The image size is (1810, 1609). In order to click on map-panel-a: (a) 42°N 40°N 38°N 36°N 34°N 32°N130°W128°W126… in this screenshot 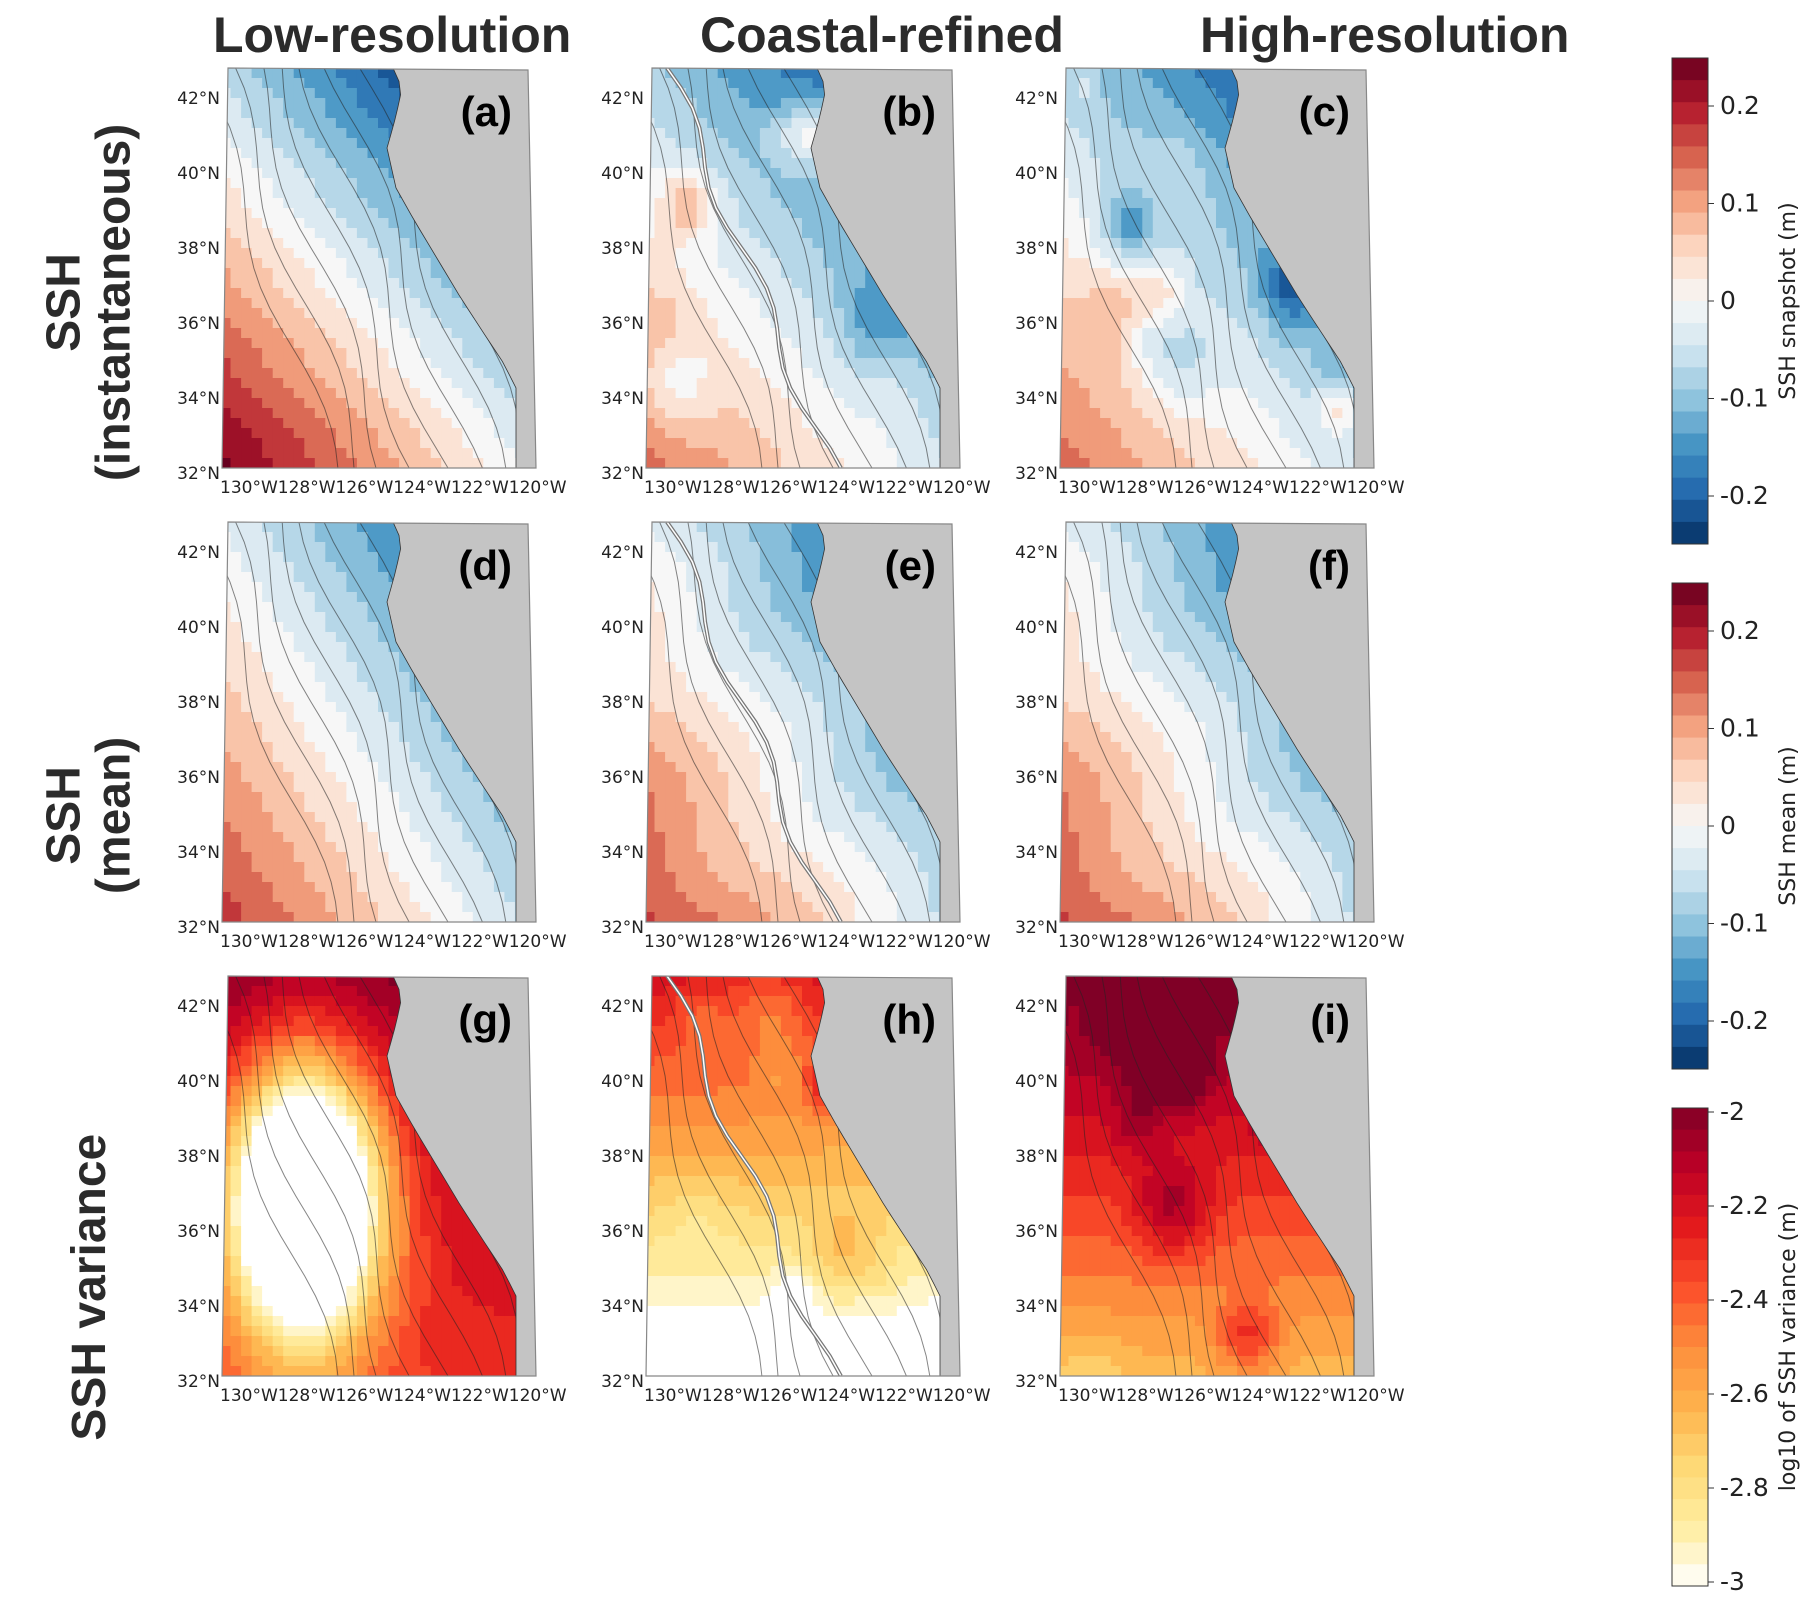, I will do `click(372, 282)`.